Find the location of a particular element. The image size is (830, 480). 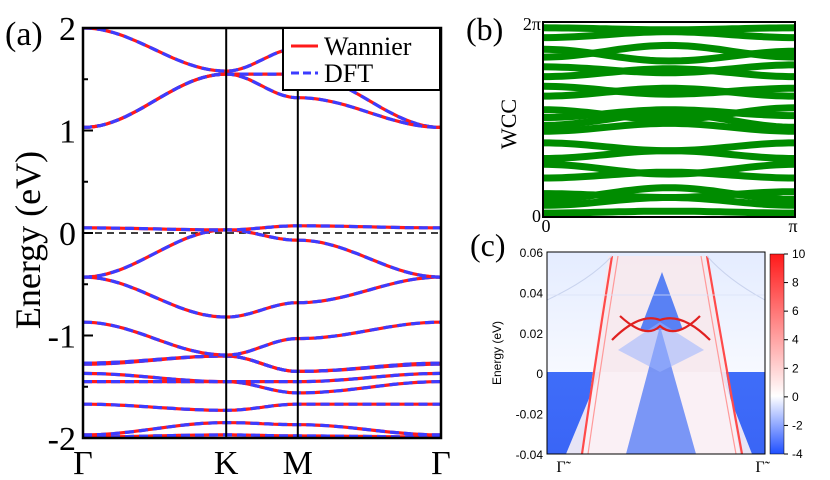

faint-right-curve is located at coordinates (735, 278).